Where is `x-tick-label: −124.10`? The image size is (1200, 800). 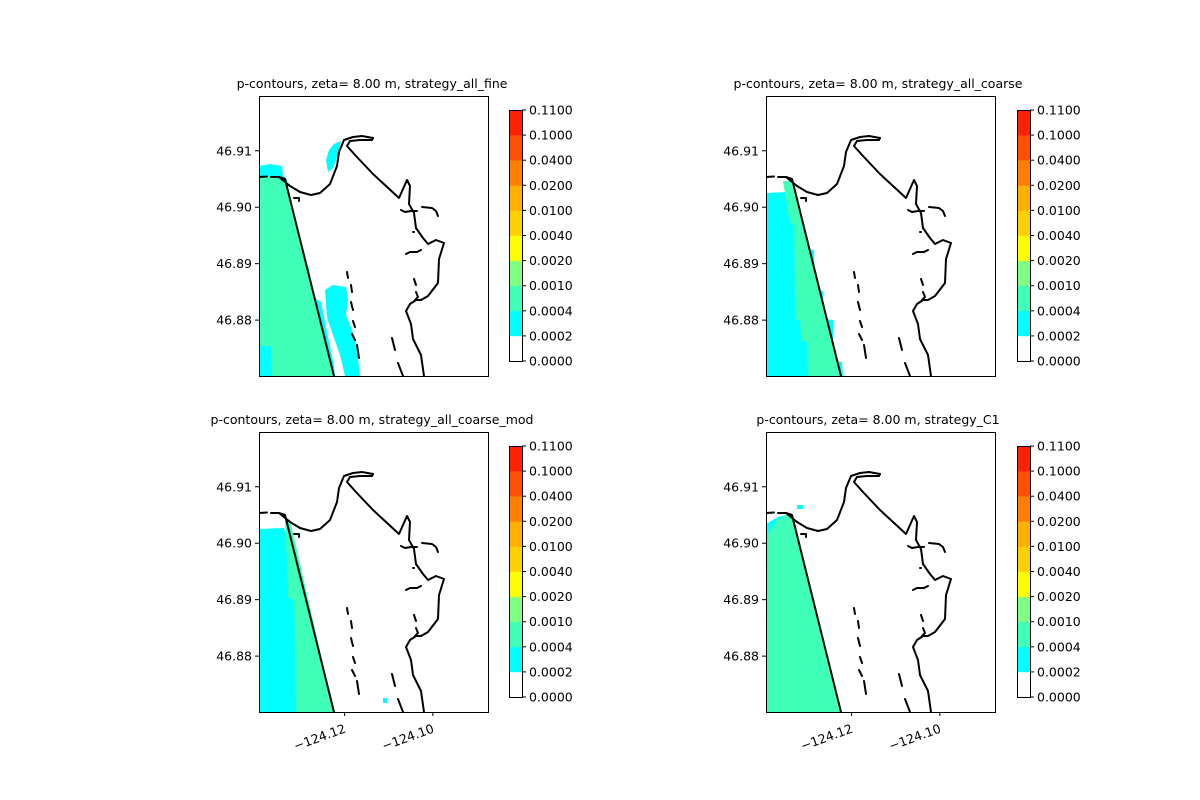 x-tick-label: −124.10 is located at coordinates (915, 737).